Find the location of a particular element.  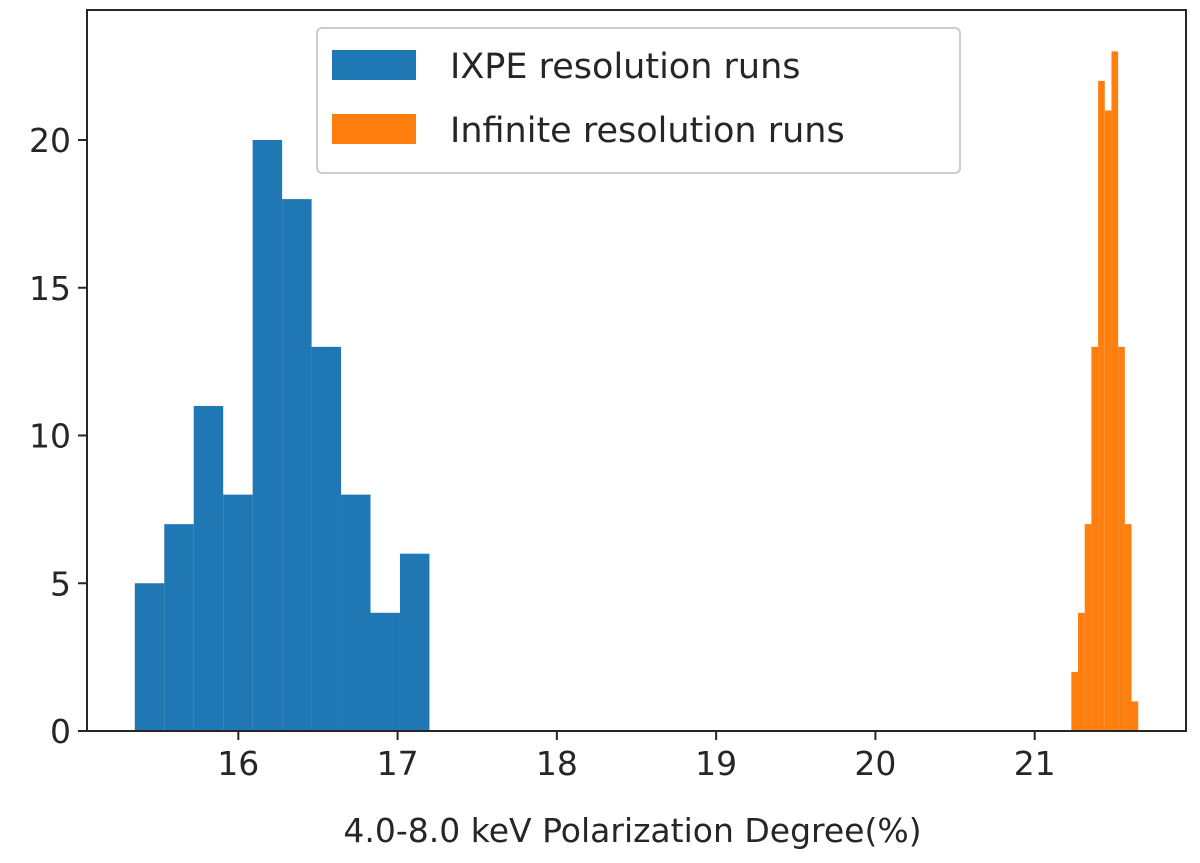

legend-swatch-ixpe is located at coordinates (374, 65).